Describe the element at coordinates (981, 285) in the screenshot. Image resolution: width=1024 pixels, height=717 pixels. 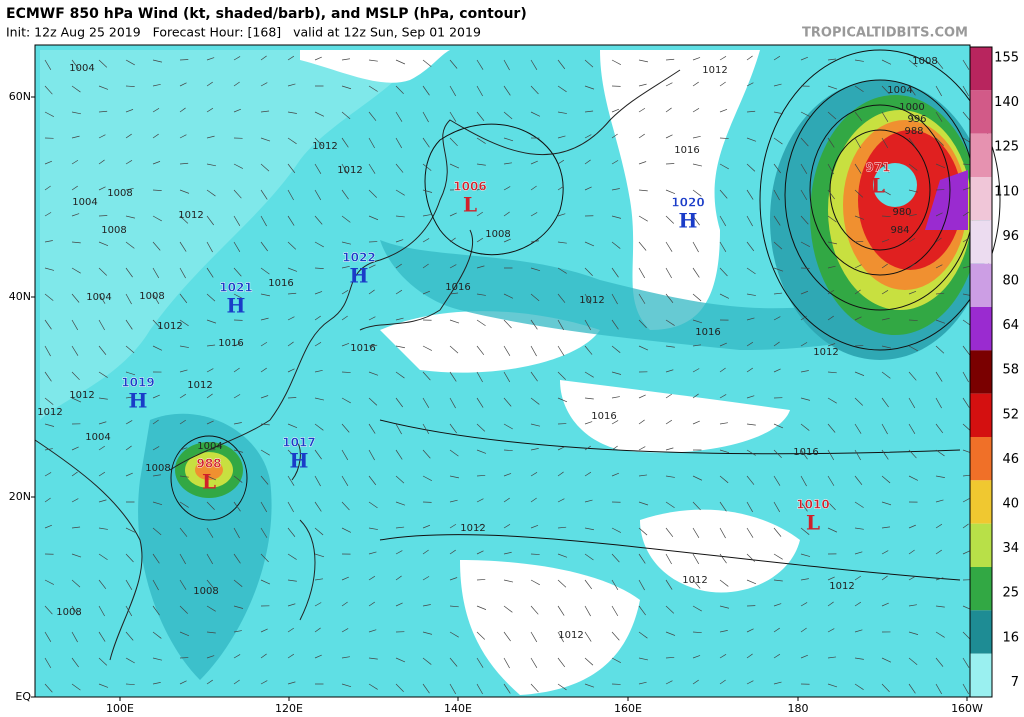
I see `colorbar-cell` at that location.